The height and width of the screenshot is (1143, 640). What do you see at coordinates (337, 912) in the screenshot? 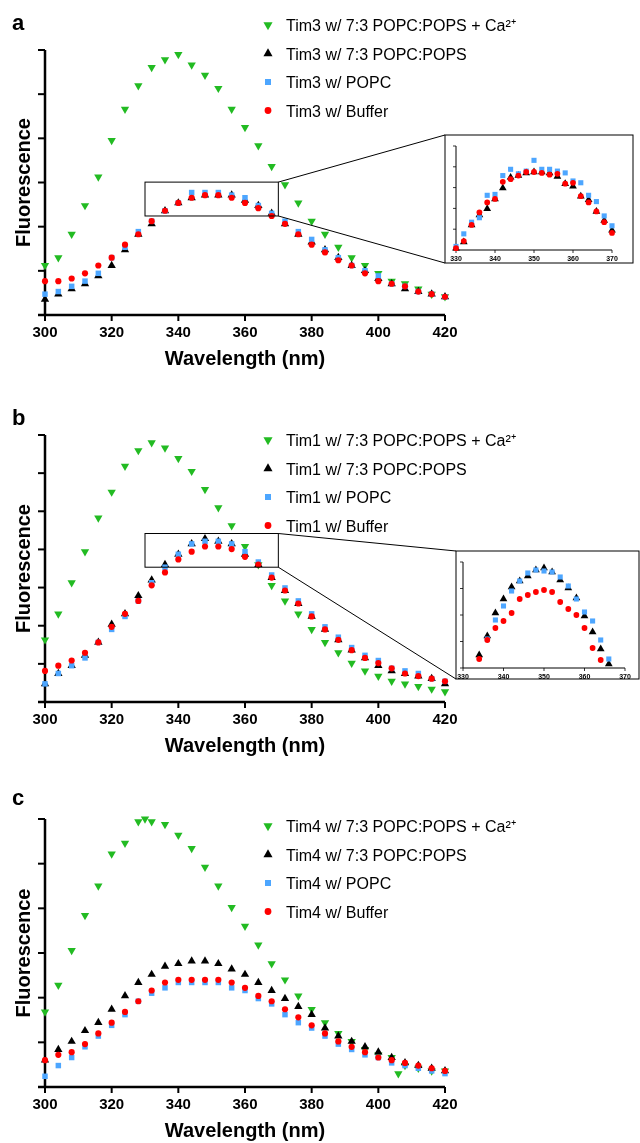
I see `legend-label: Tim4 w/ Buffer` at bounding box center [337, 912].